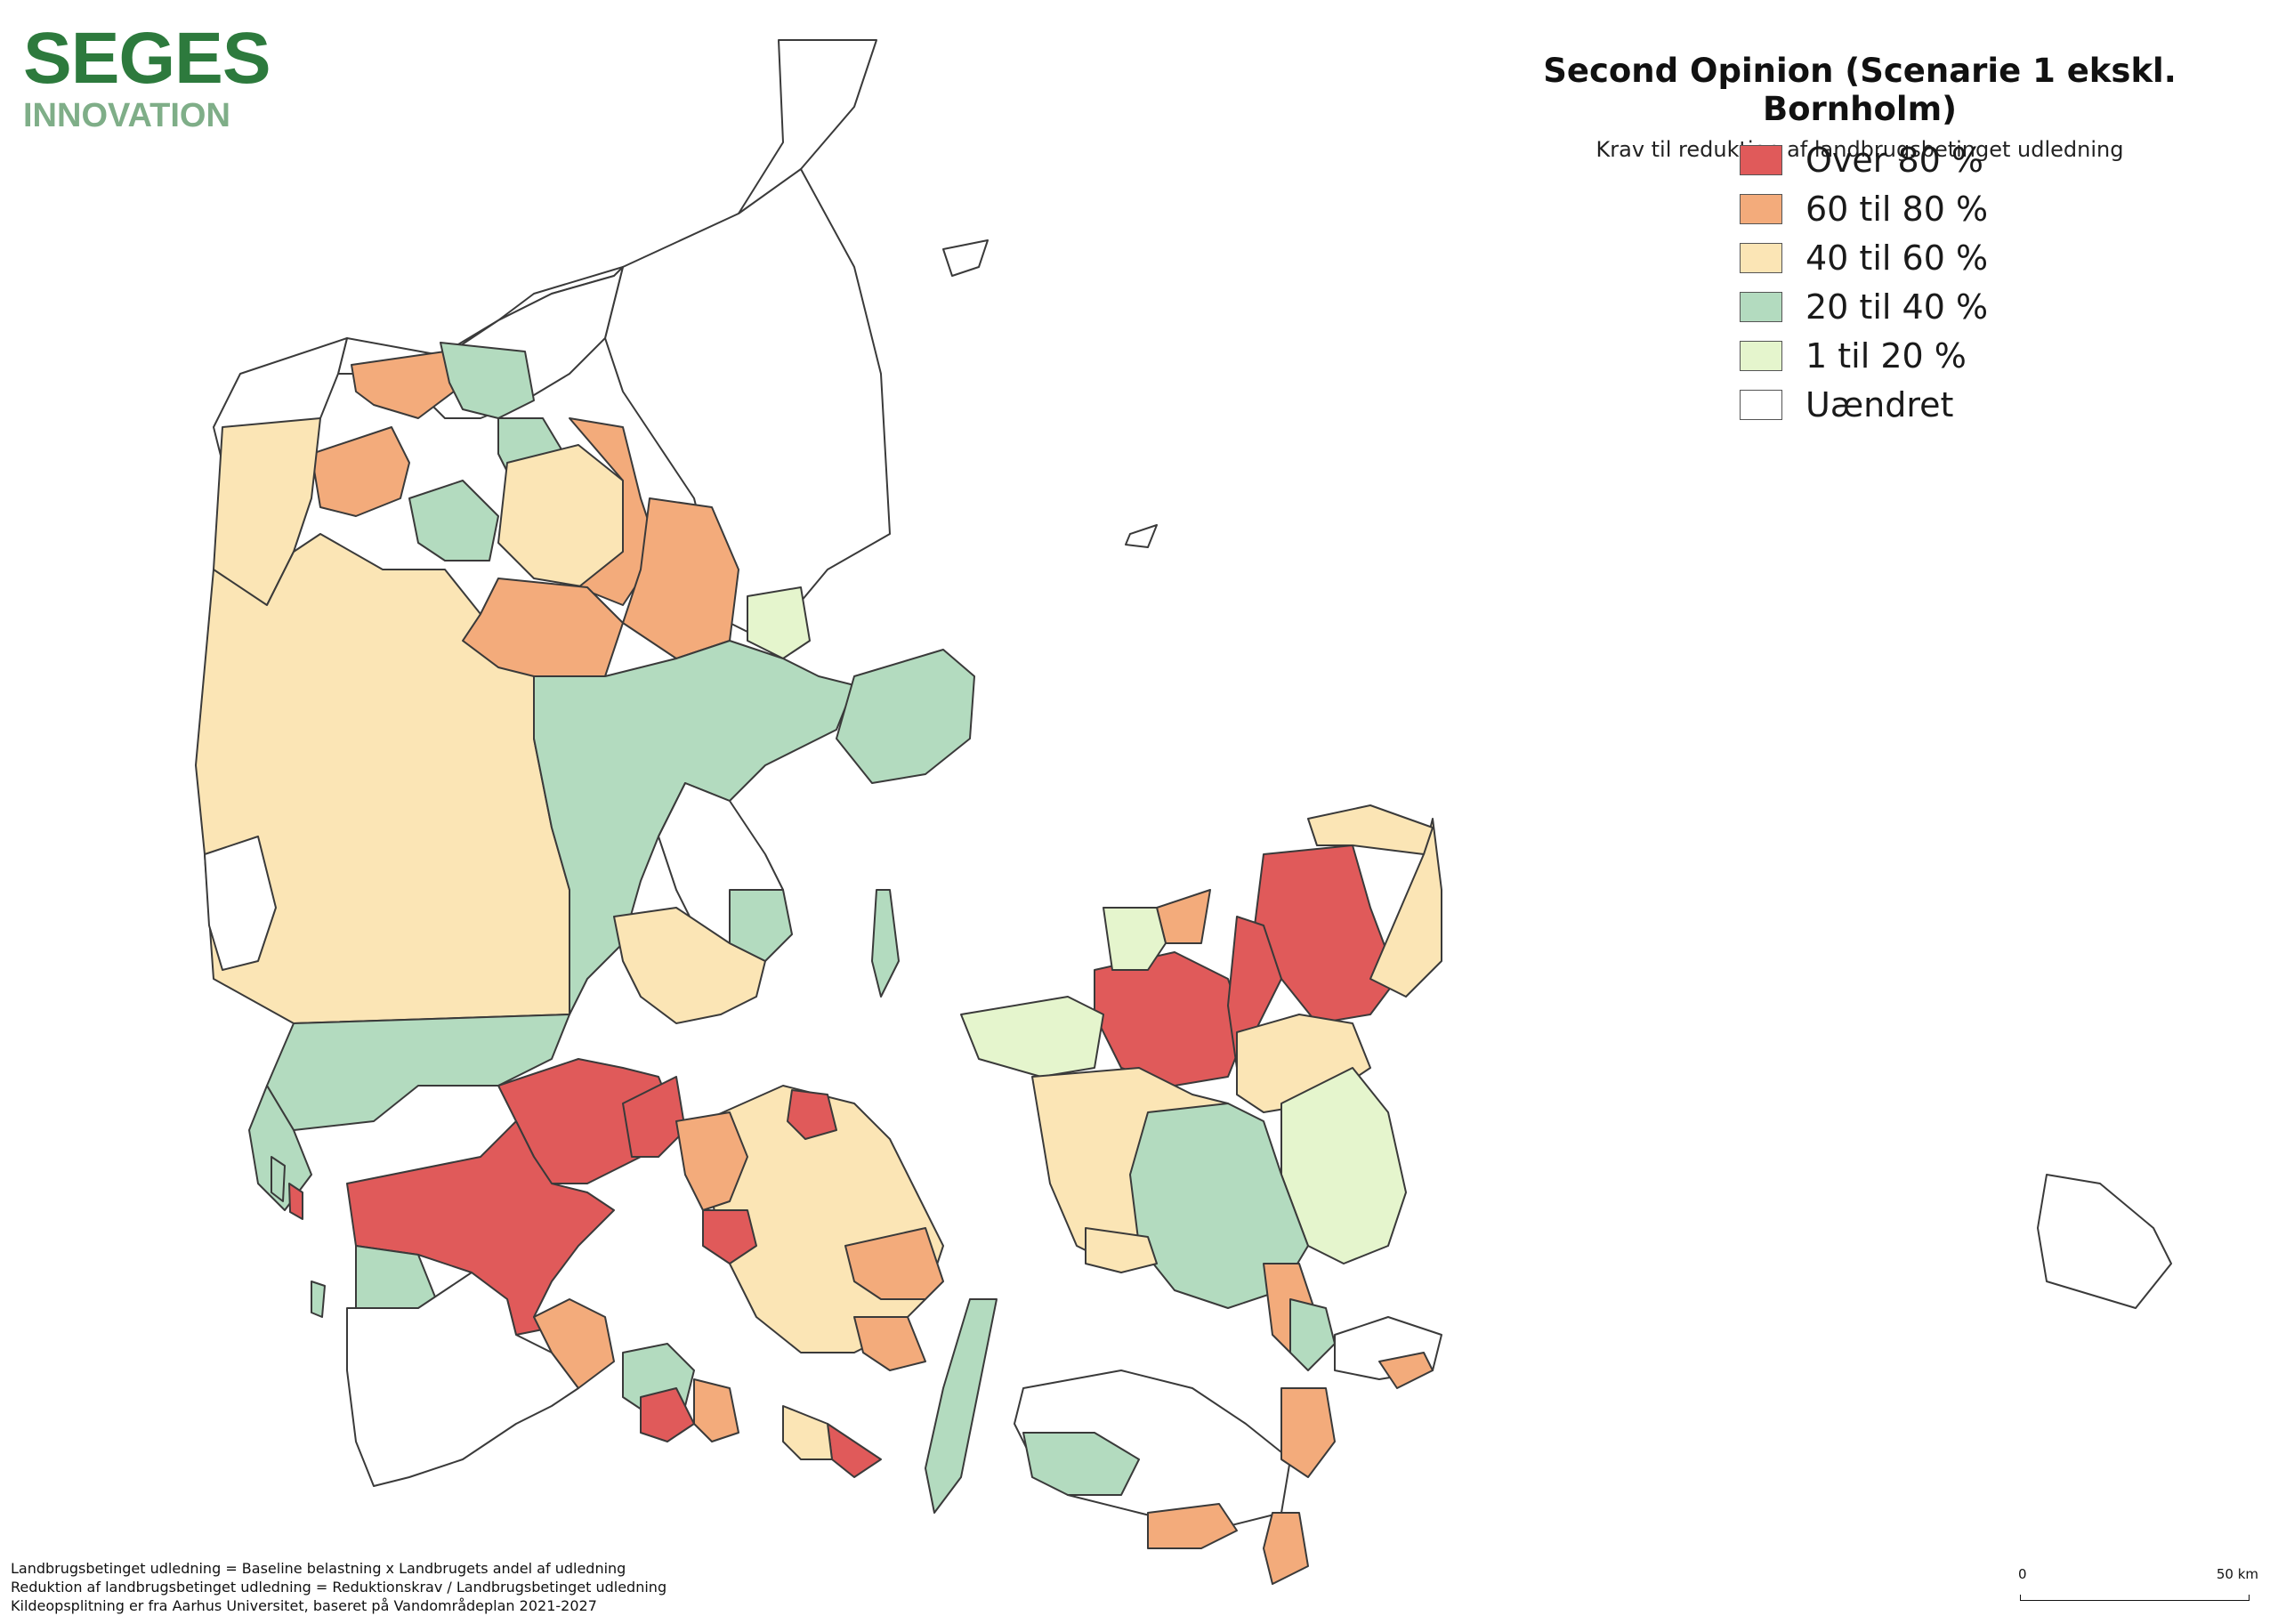 This screenshot has height=1624, width=2278. What do you see at coordinates (2022, 1574) in the screenshot?
I see `scale-start-label: 0` at bounding box center [2022, 1574].